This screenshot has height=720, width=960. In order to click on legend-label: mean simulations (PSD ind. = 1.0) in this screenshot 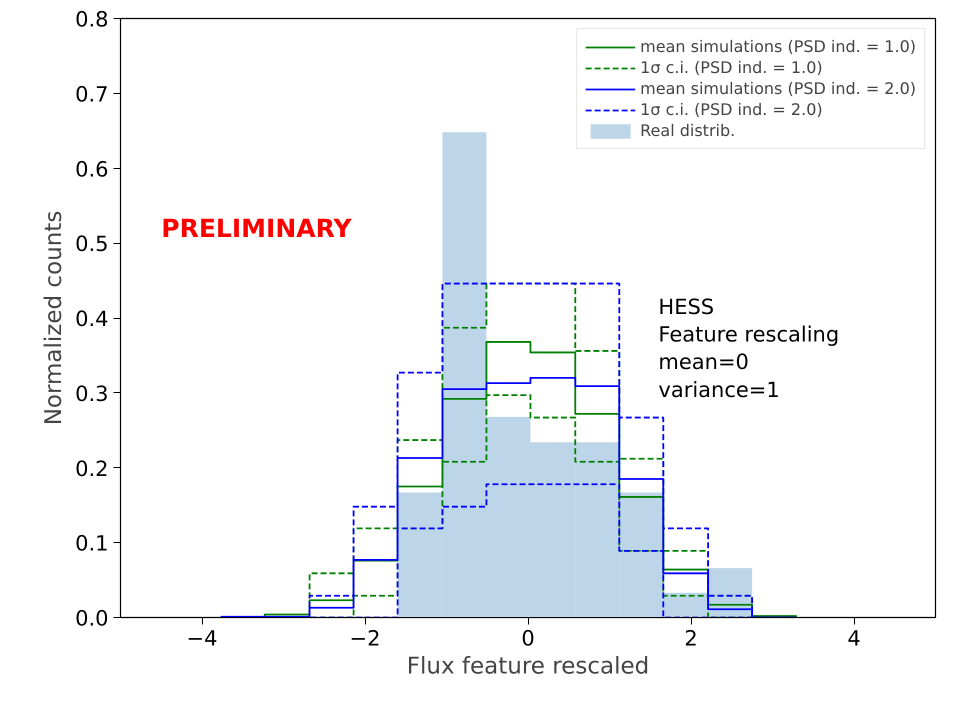, I will do `click(778, 46)`.